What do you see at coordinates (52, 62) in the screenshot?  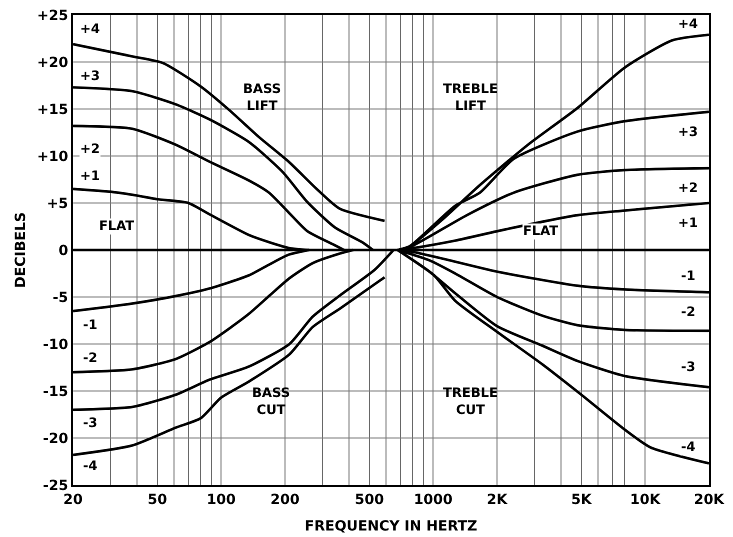 I see `y-tick-label: +20` at bounding box center [52, 62].